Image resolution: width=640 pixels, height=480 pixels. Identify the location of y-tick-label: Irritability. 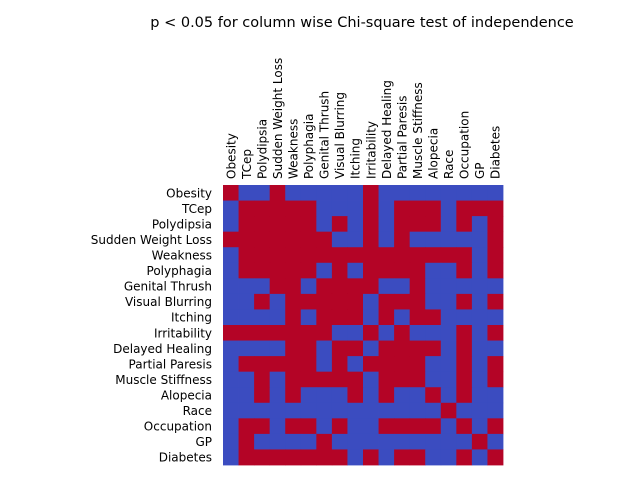
(183, 333).